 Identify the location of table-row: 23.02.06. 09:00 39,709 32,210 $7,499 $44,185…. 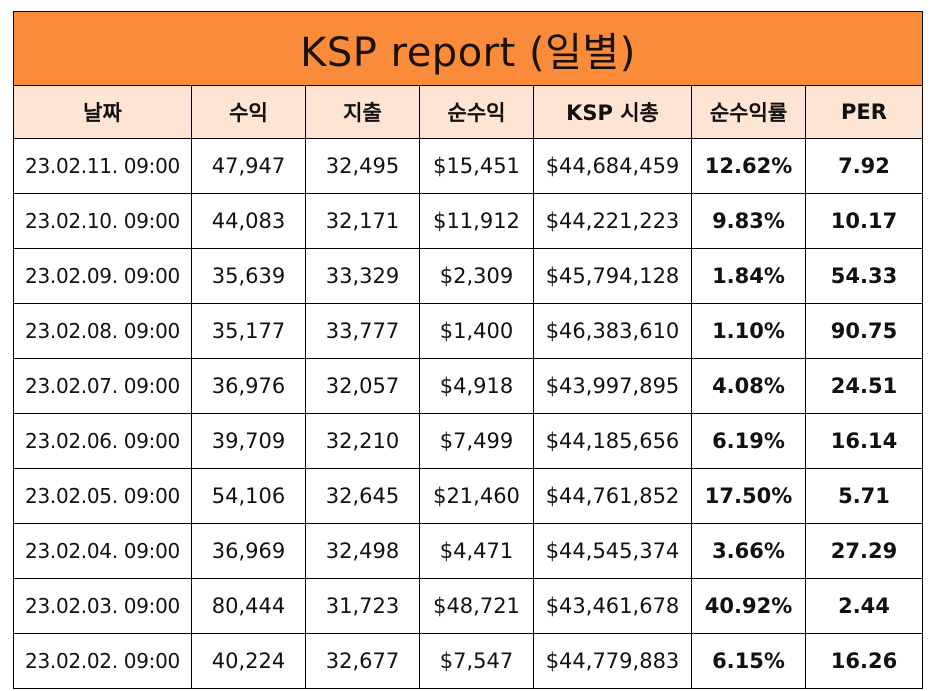
(468, 441).